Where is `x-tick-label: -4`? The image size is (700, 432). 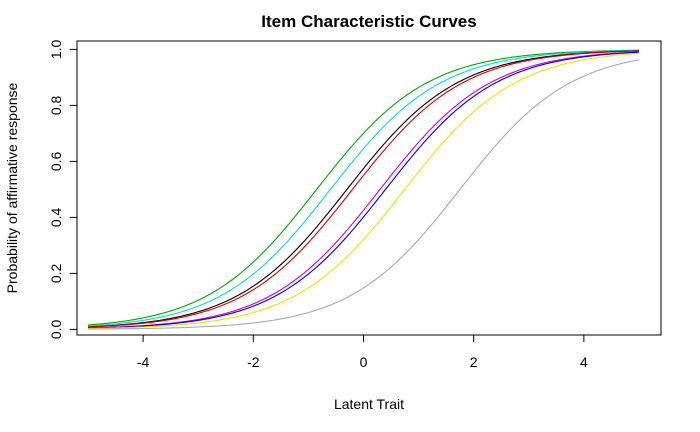
x-tick-label: -4 is located at coordinates (143, 362).